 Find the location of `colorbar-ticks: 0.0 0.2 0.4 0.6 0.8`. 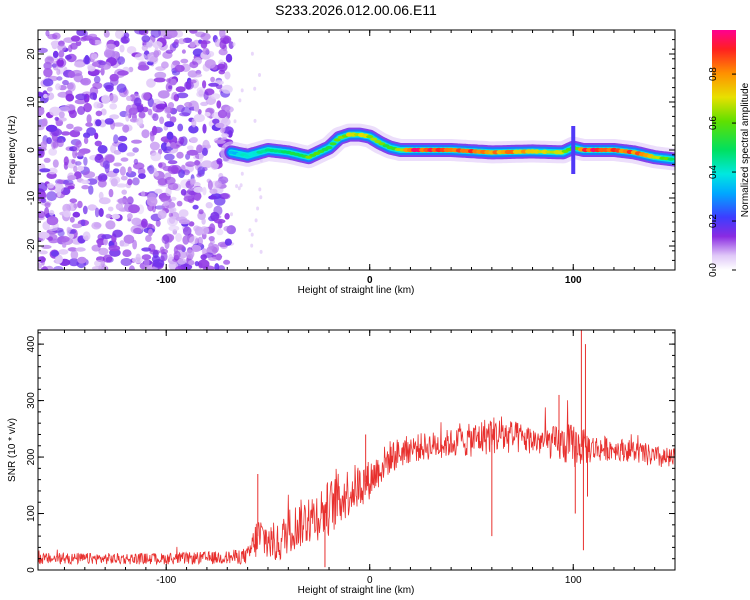

colorbar-ticks: 0.0 0.2 0.4 0.6 0.8 is located at coordinates (722, 172).